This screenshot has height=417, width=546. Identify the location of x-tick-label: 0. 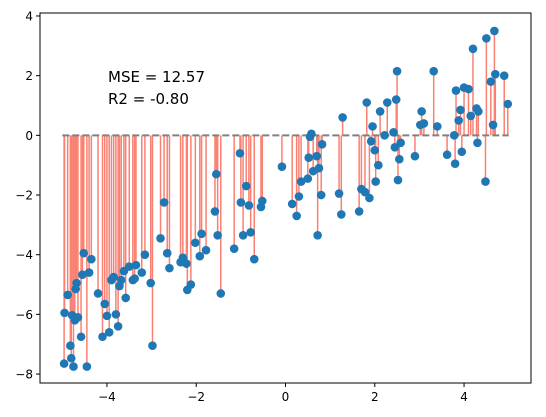
(286, 397).